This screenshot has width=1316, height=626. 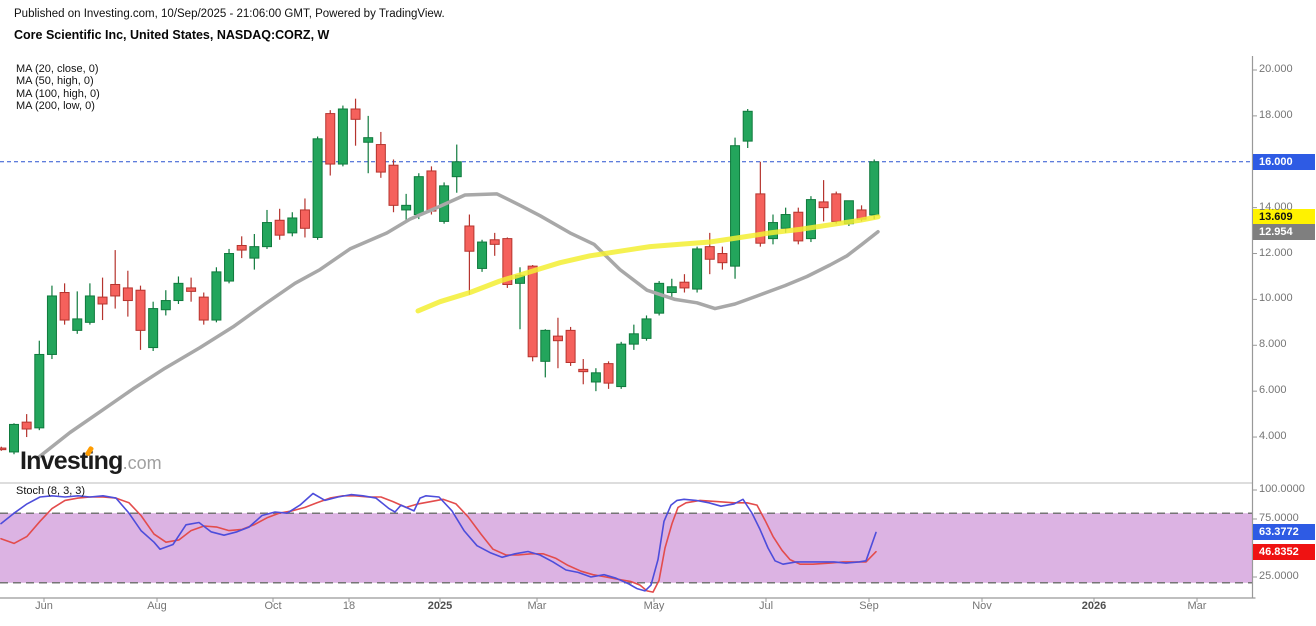 What do you see at coordinates (157, 606) in the screenshot?
I see `time-tick-label: Aug` at bounding box center [157, 606].